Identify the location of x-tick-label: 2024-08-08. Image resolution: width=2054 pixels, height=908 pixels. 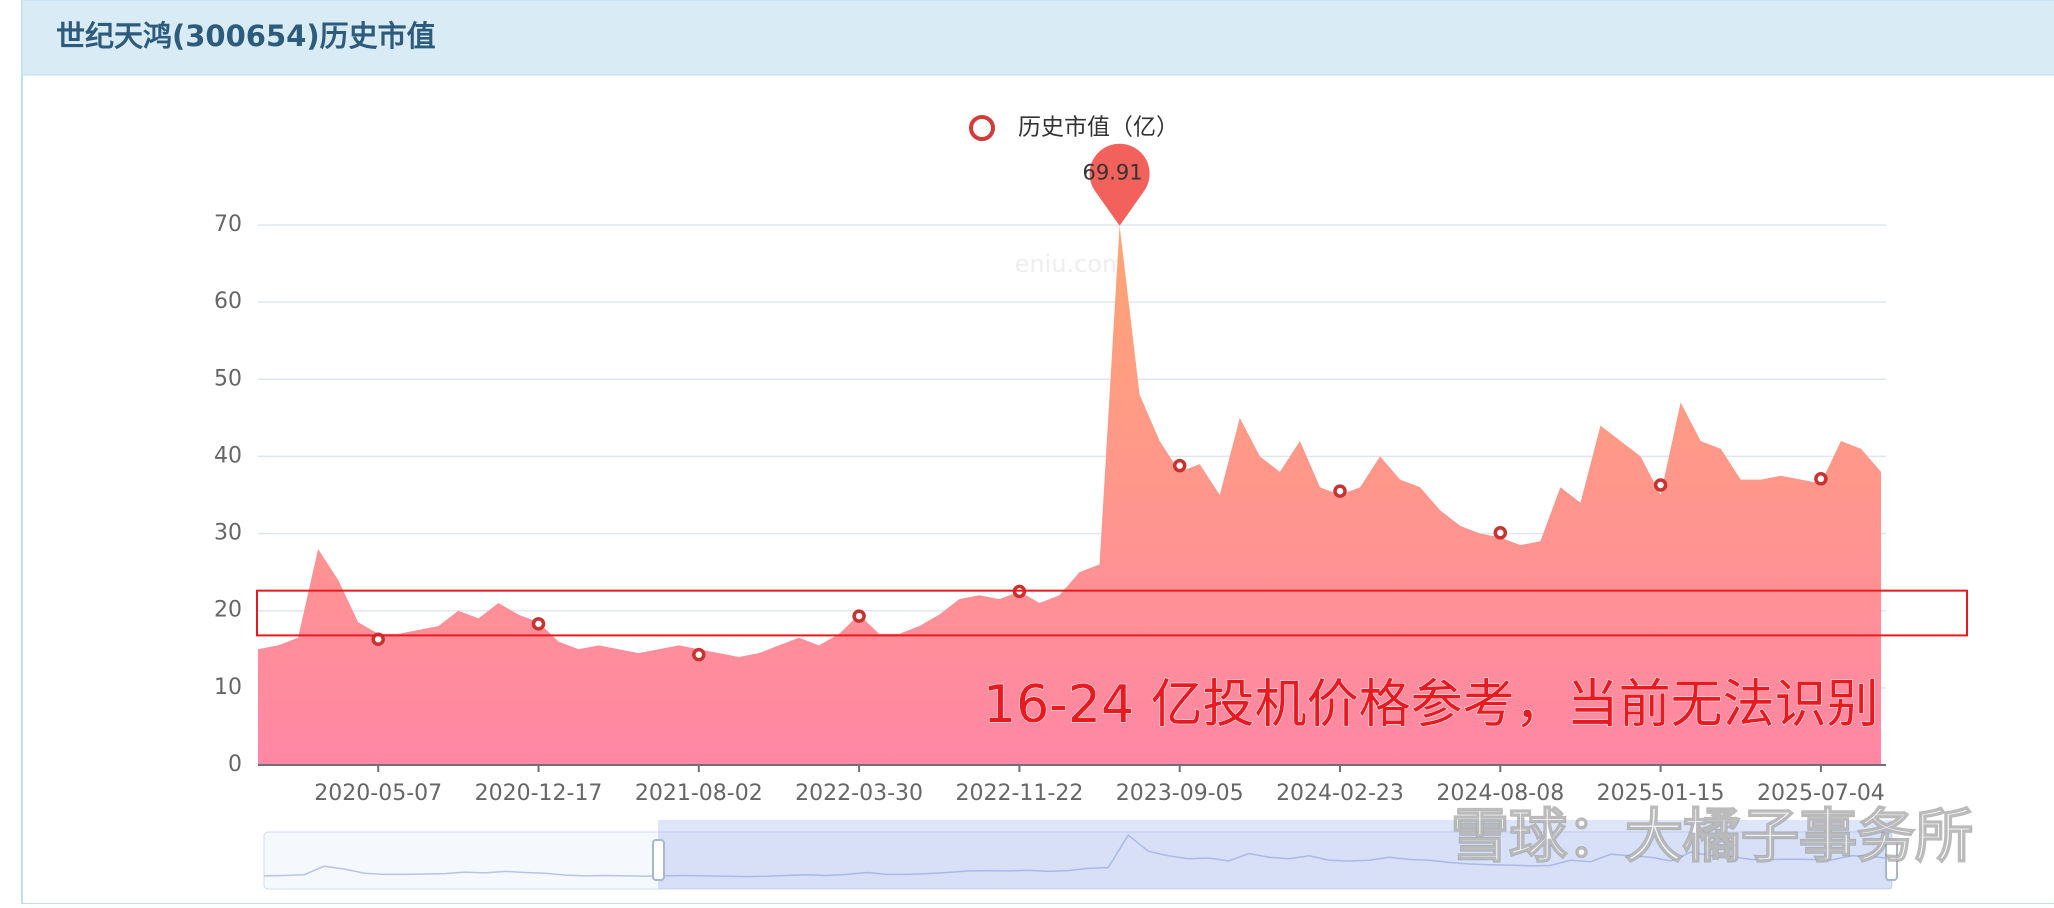
(1500, 793).